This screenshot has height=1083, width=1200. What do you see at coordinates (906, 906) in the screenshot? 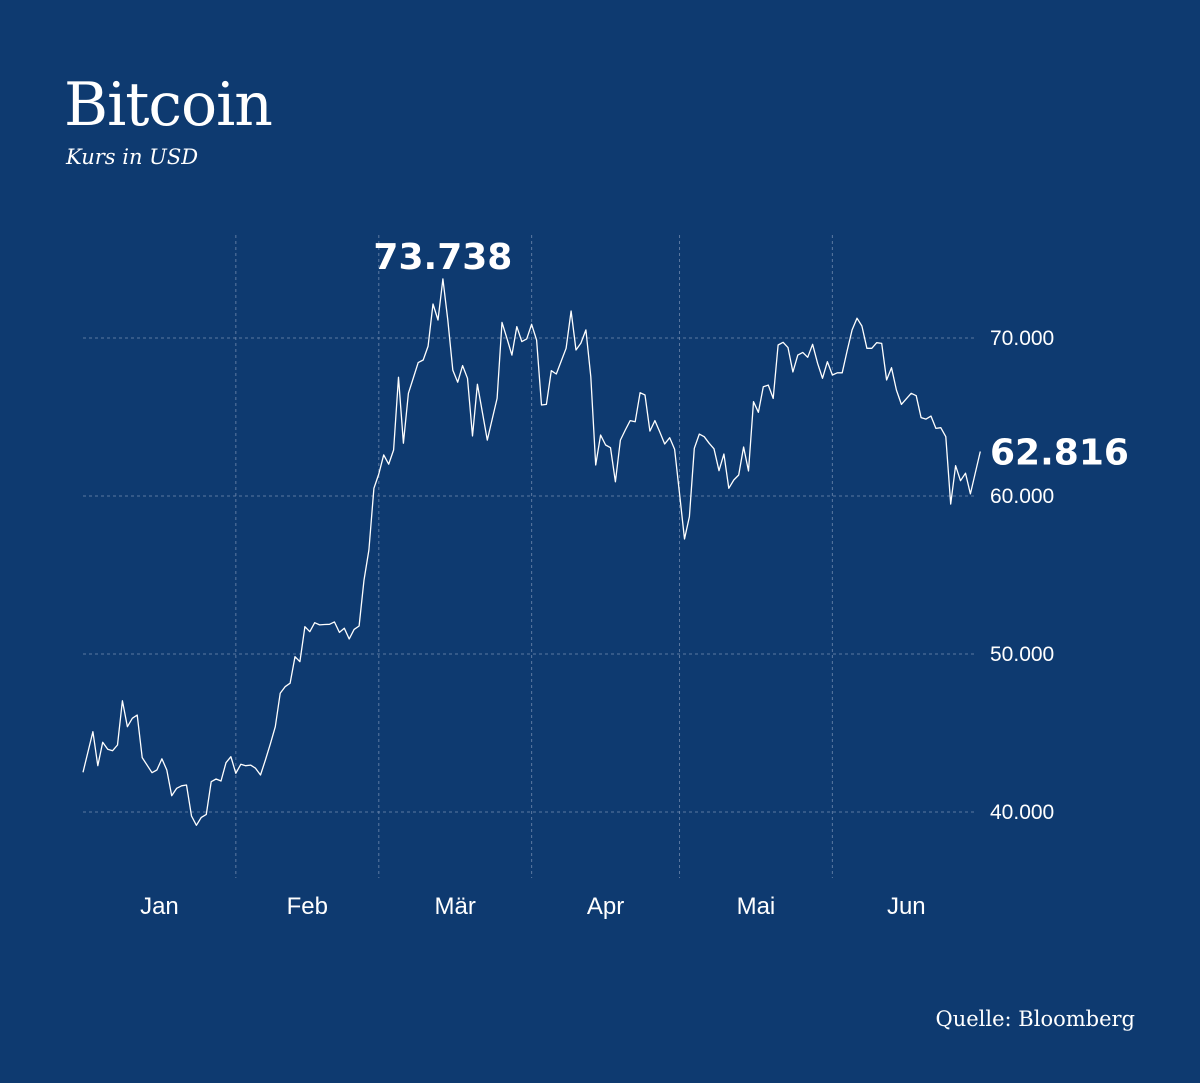
I see `x-tick-label: Jun` at bounding box center [906, 906].